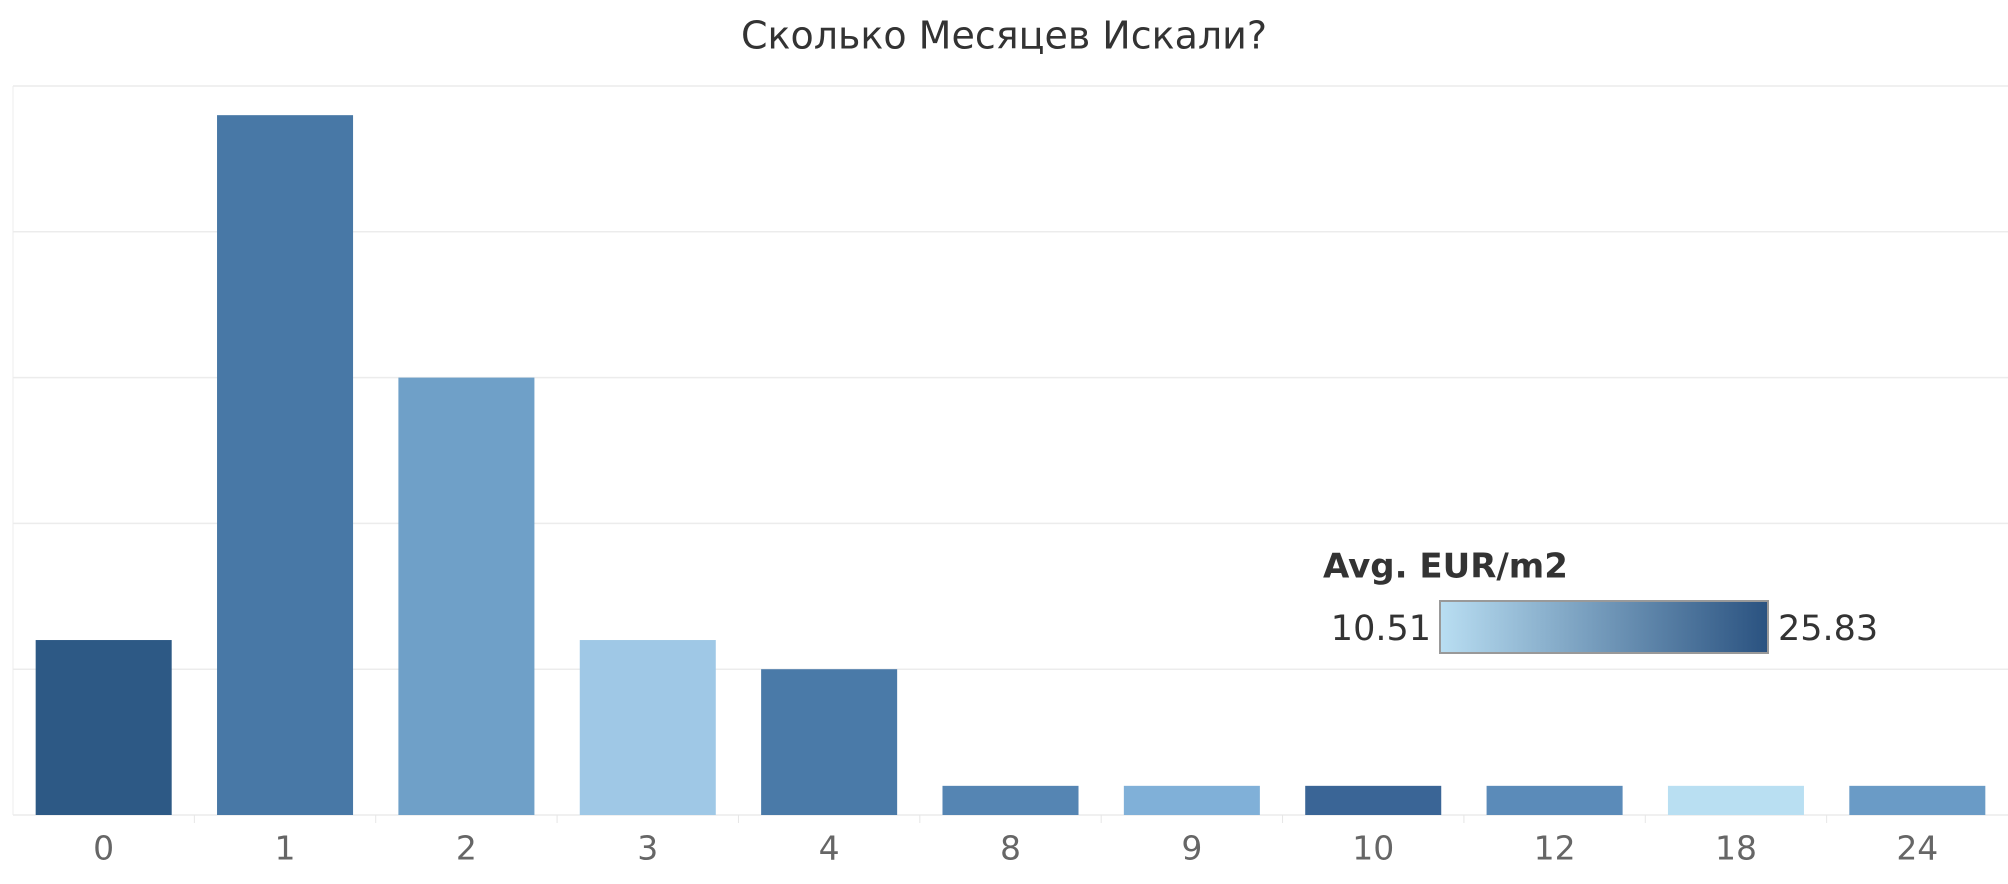 This screenshot has height=884, width=2008. What do you see at coordinates (1381, 629) in the screenshot?
I see `legend-min: 10.51` at bounding box center [1381, 629].